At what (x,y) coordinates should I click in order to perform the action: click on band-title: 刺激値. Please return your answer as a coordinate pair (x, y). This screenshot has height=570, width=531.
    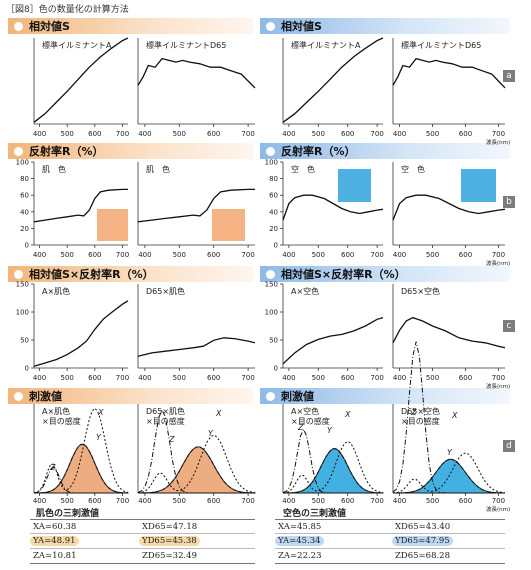
    Looking at the image, I should click on (45, 396).